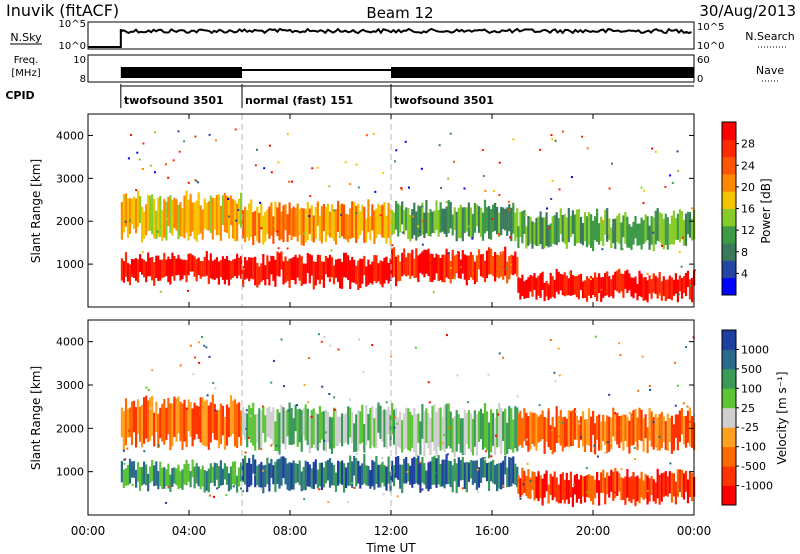  What do you see at coordinates (70, 472) in the screenshot?
I see `y-tick-label: 1000` at bounding box center [70, 472].